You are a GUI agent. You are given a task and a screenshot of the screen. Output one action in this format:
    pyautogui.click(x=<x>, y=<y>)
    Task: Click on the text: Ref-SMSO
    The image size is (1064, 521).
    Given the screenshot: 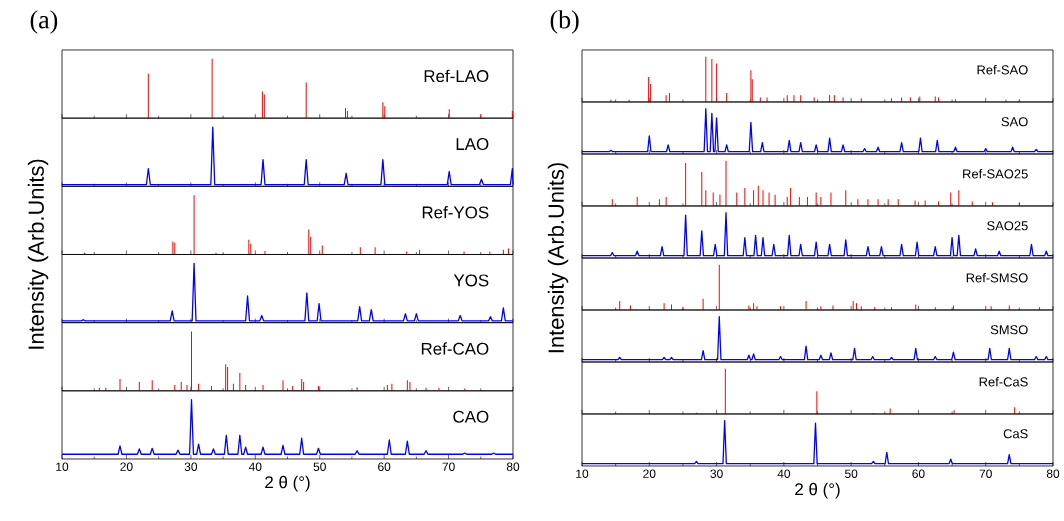 What is the action you would take?
    pyautogui.click(x=997, y=277)
    